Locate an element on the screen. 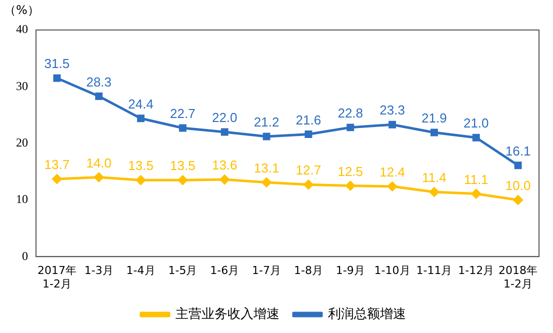  data-label: 13.6 is located at coordinates (225, 165).